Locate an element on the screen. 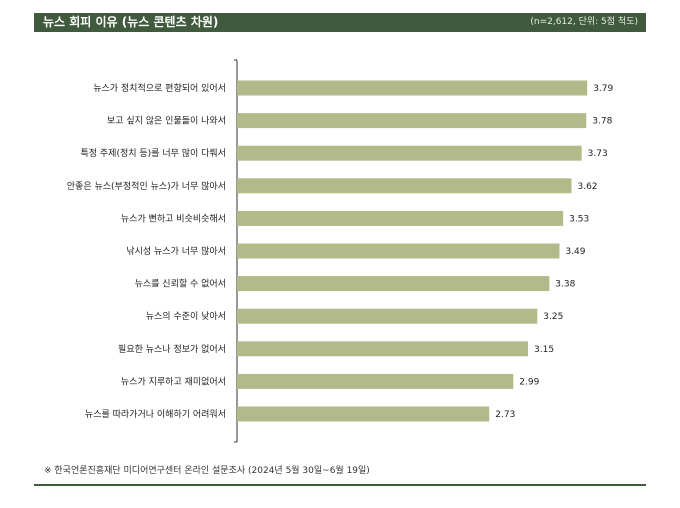  category-label-2: 보고 싶지 않은 인물들이 나와서 is located at coordinates (166, 121).